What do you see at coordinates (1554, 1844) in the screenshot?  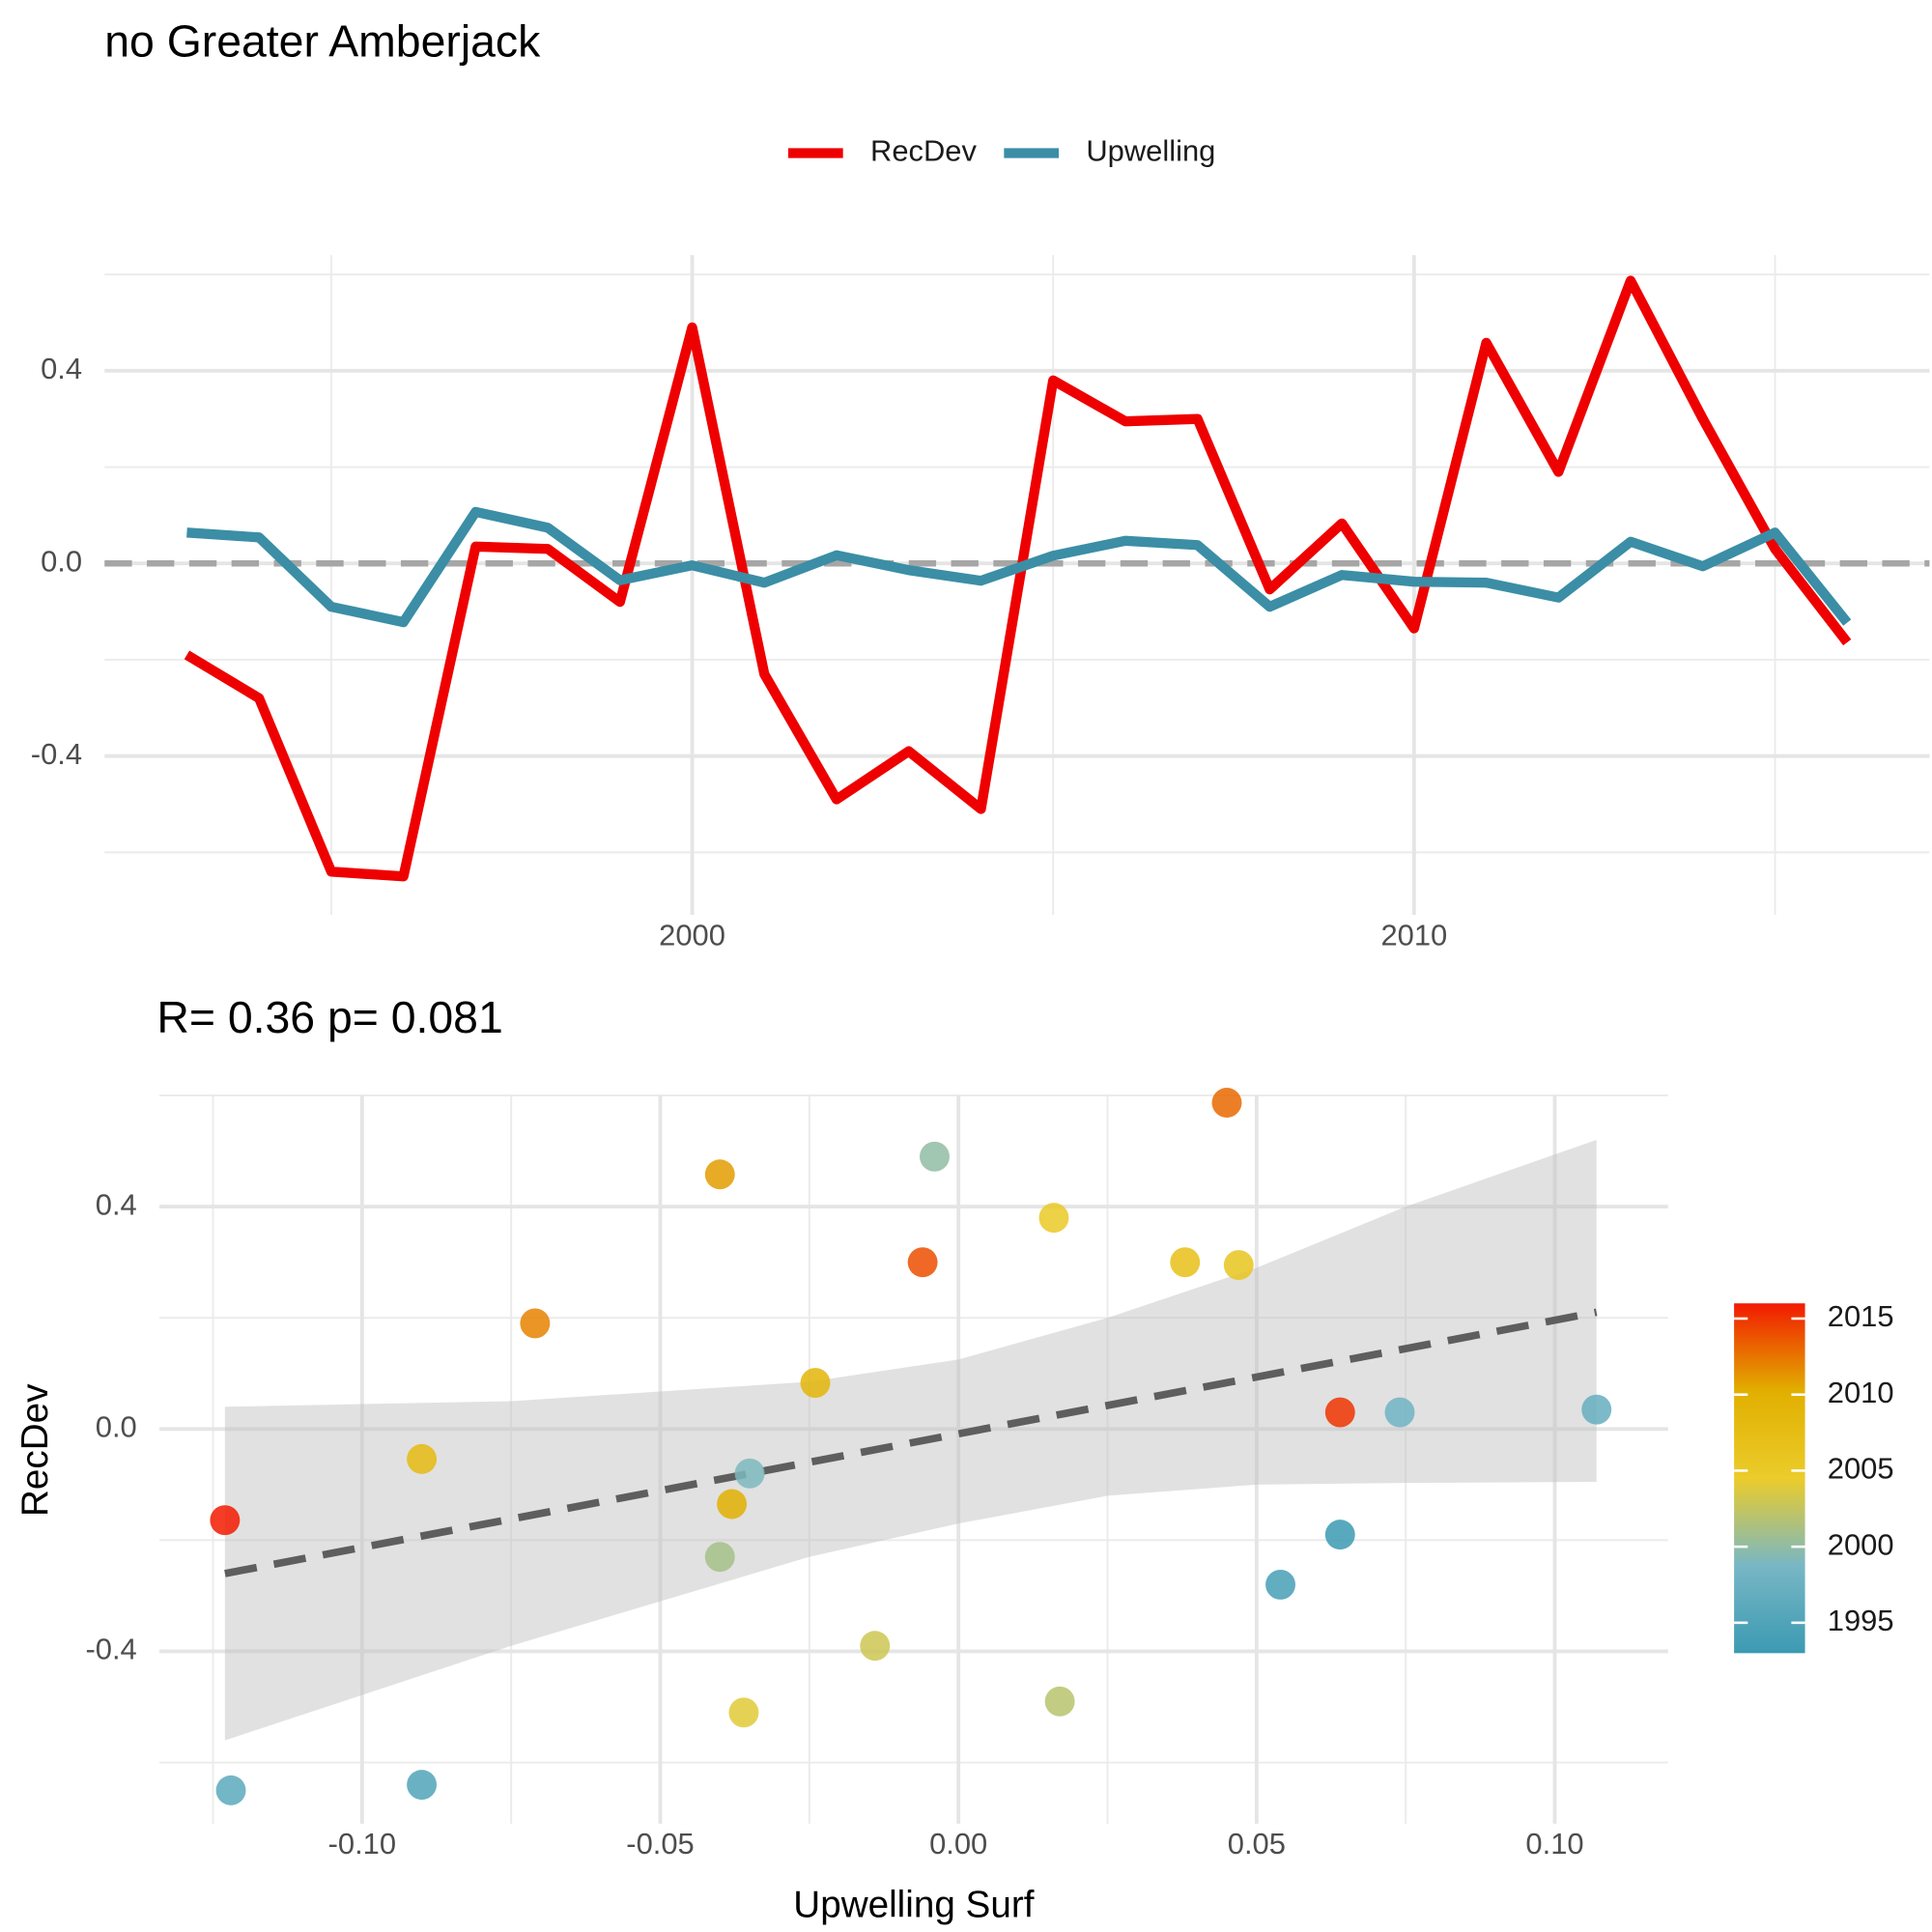 I see `x-tick-label: 0.10` at bounding box center [1554, 1844].